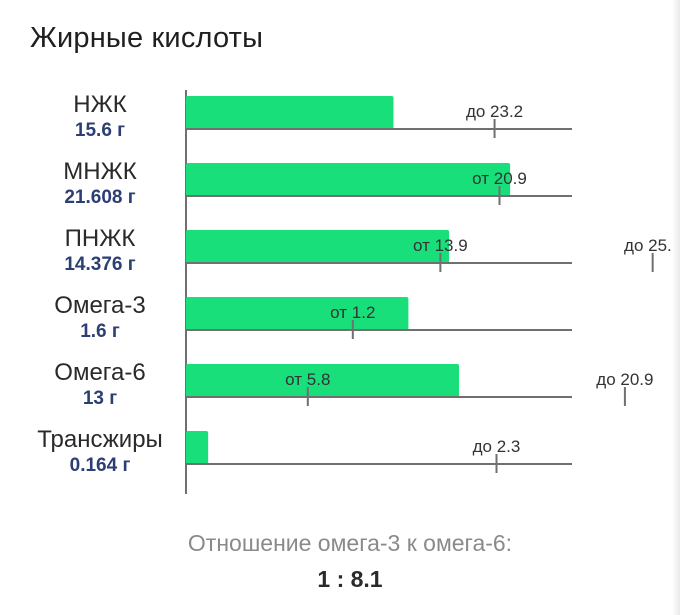 The width and height of the screenshot is (680, 615). I want to click on row-2-bar, so click(348, 179).